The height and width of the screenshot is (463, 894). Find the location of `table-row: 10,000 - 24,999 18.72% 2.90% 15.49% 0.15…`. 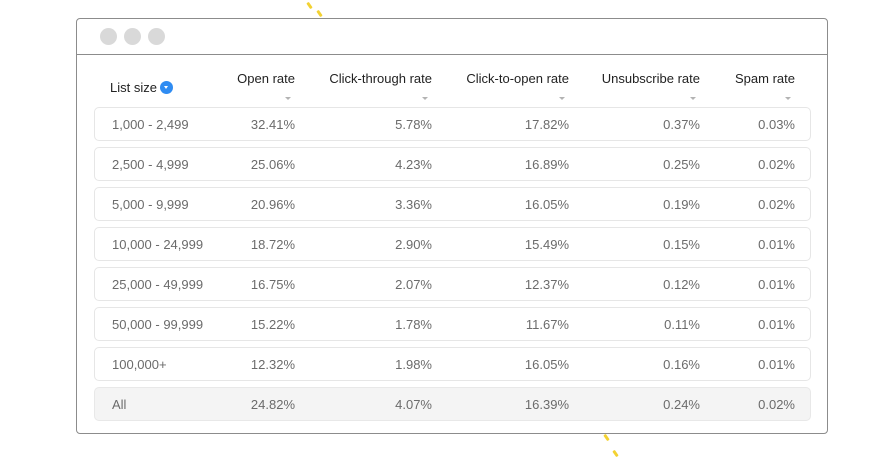

table-row: 10,000 - 24,999 18.72% 2.90% 15.49% 0.15… is located at coordinates (452, 244).